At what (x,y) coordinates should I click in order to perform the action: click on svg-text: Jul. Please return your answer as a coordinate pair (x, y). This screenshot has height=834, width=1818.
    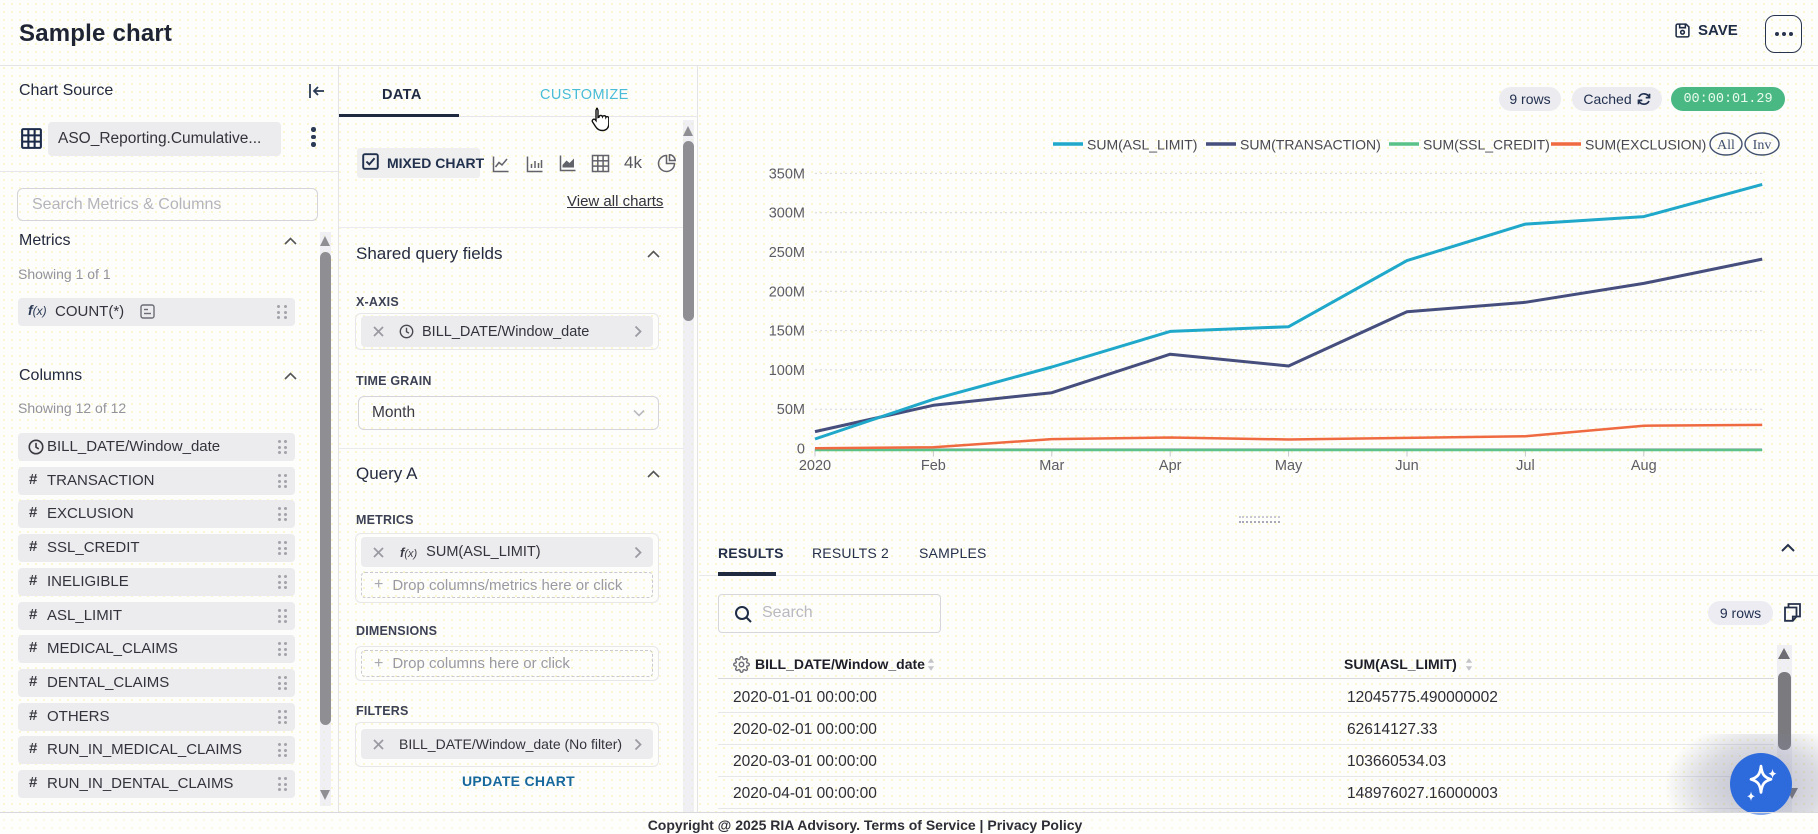
    Looking at the image, I should click on (1525, 466).